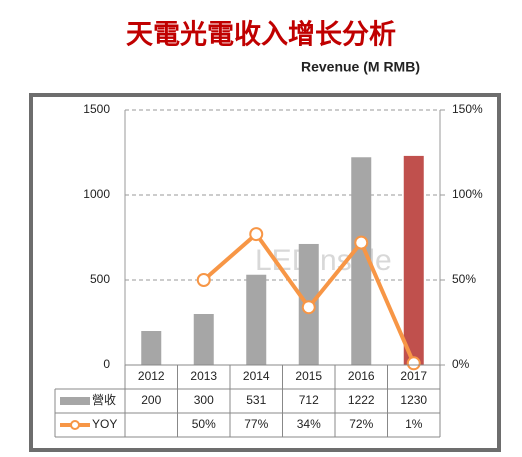 The width and height of the screenshot is (522, 457). What do you see at coordinates (361, 376) in the screenshot?
I see `x-tick-label: 2016` at bounding box center [361, 376].